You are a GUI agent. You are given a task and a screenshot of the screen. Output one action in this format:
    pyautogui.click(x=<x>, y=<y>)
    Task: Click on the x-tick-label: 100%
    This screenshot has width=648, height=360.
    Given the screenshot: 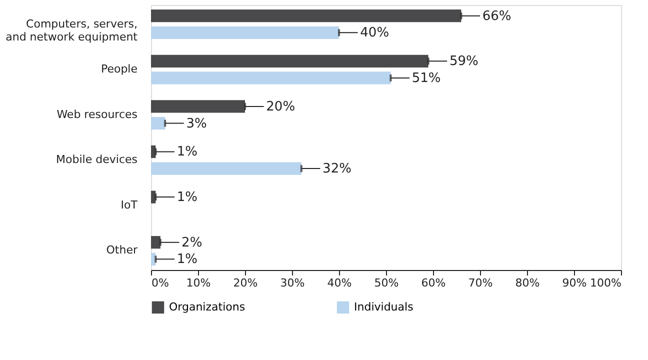 What is the action you would take?
    pyautogui.click(x=606, y=283)
    